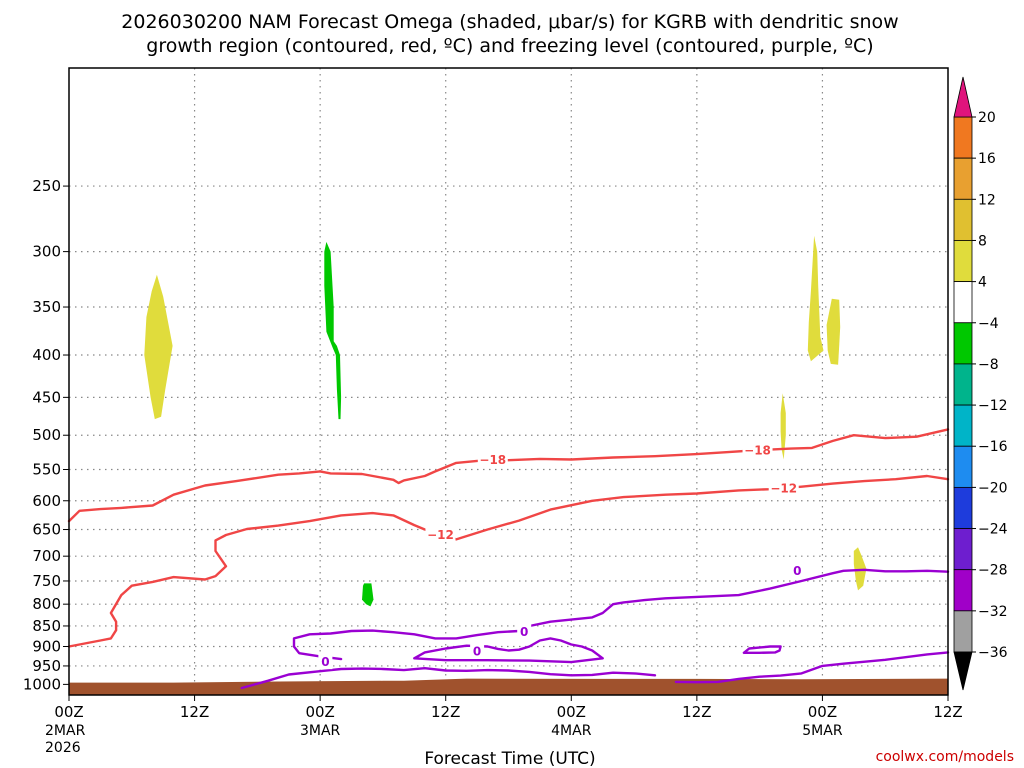 This screenshot has height=768, width=1024. I want to click on y-tick-label: 250, so click(46, 186).